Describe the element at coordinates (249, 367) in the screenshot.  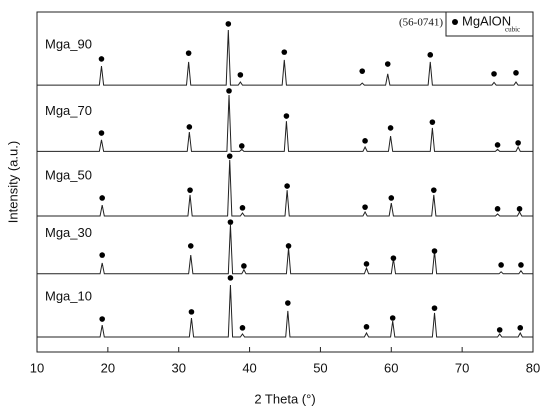
I see `x-tick-label: 40` at that location.